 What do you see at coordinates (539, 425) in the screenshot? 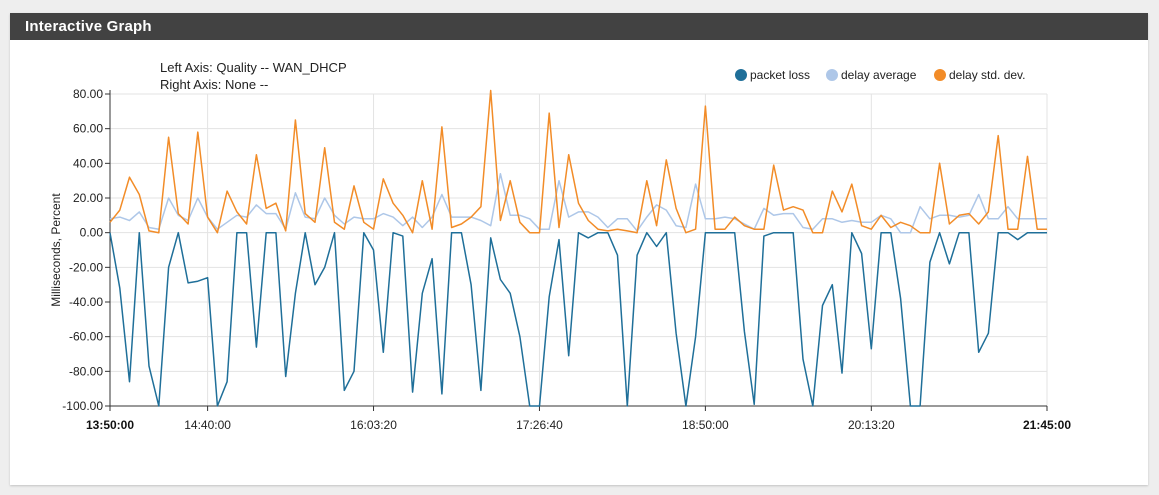
I see `x-tick-label: 17:26:40` at bounding box center [539, 425].